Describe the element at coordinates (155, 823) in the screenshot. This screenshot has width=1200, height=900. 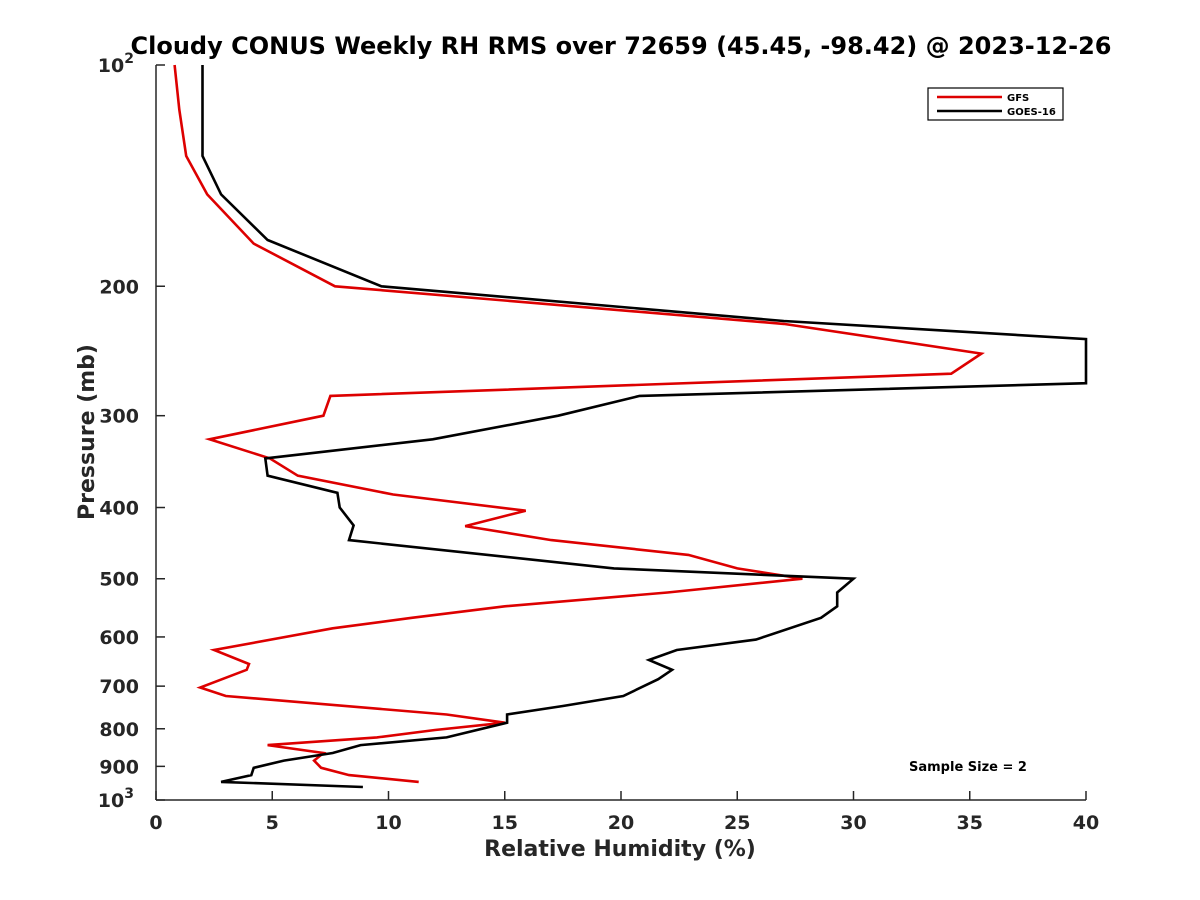
I see `x-tick-label: 0` at that location.